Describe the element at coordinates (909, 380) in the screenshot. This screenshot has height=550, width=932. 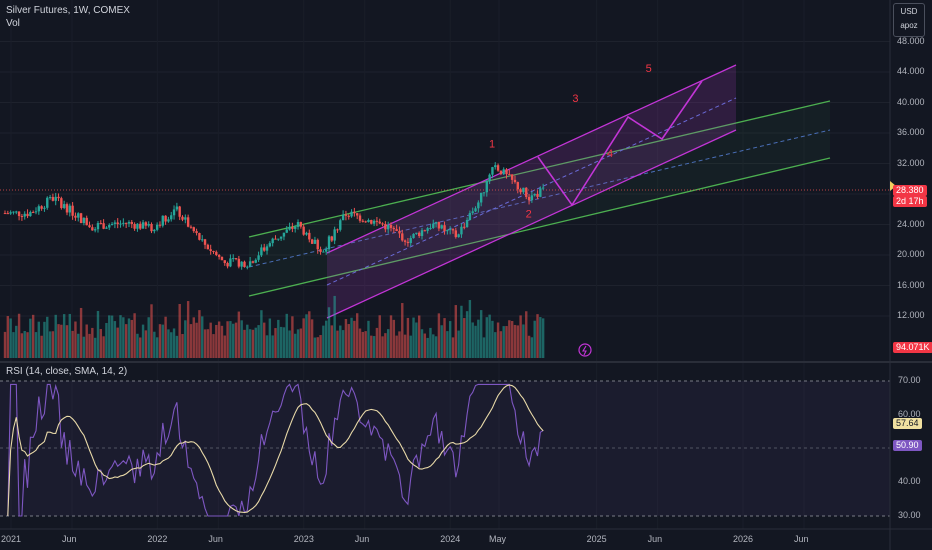
I see `rsi-tick-label: 70.00` at that location.